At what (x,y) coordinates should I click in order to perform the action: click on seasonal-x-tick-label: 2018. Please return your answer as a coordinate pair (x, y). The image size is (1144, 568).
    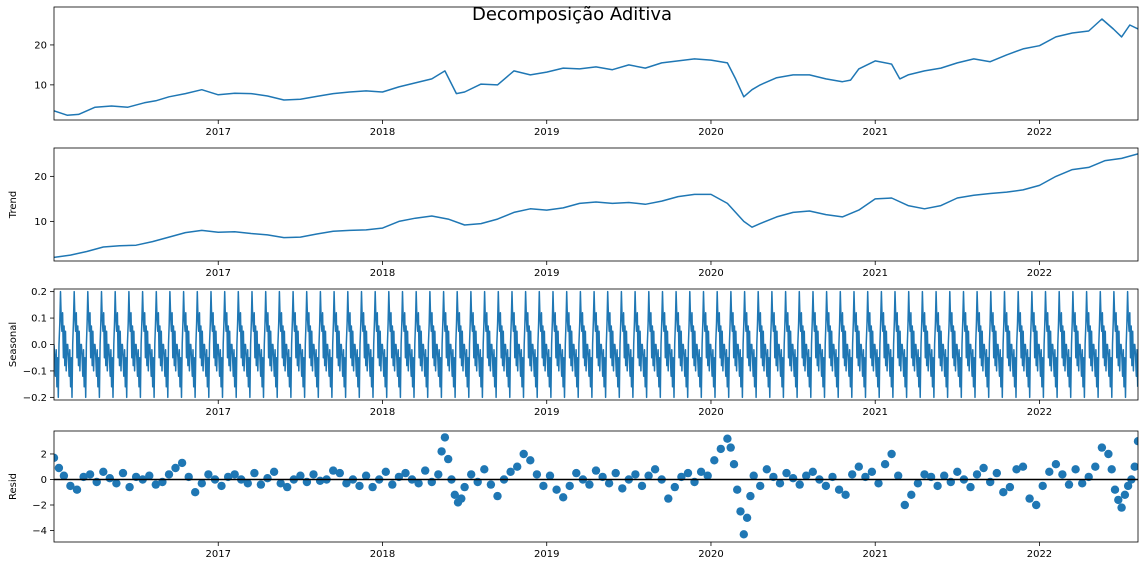
    Looking at the image, I should click on (382, 412).